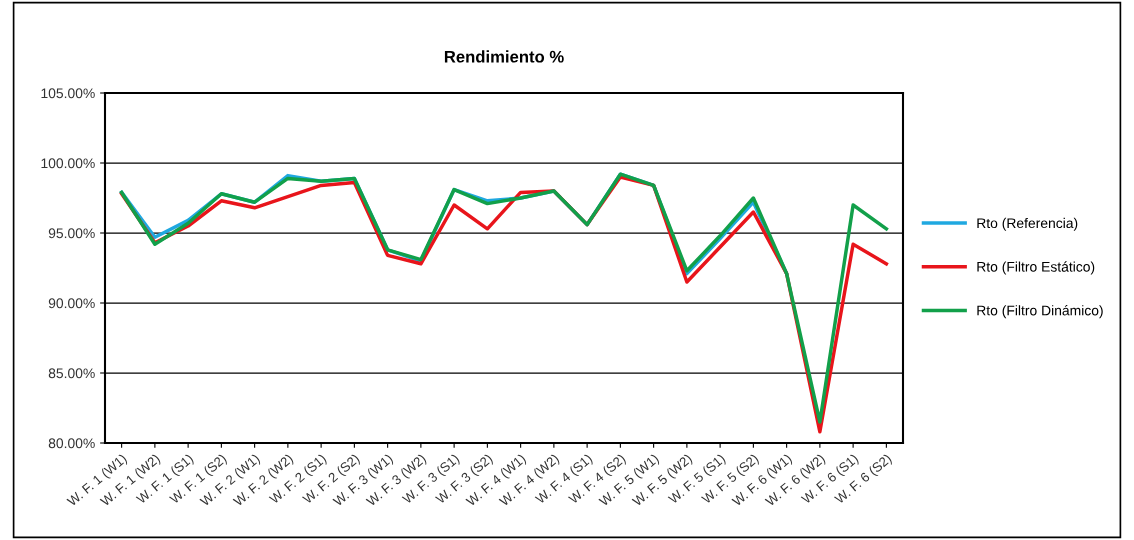 Image resolution: width=1134 pixels, height=540 pixels. Describe the element at coordinates (71, 443) in the screenshot. I see `y-tick-label: 80.00%` at that location.